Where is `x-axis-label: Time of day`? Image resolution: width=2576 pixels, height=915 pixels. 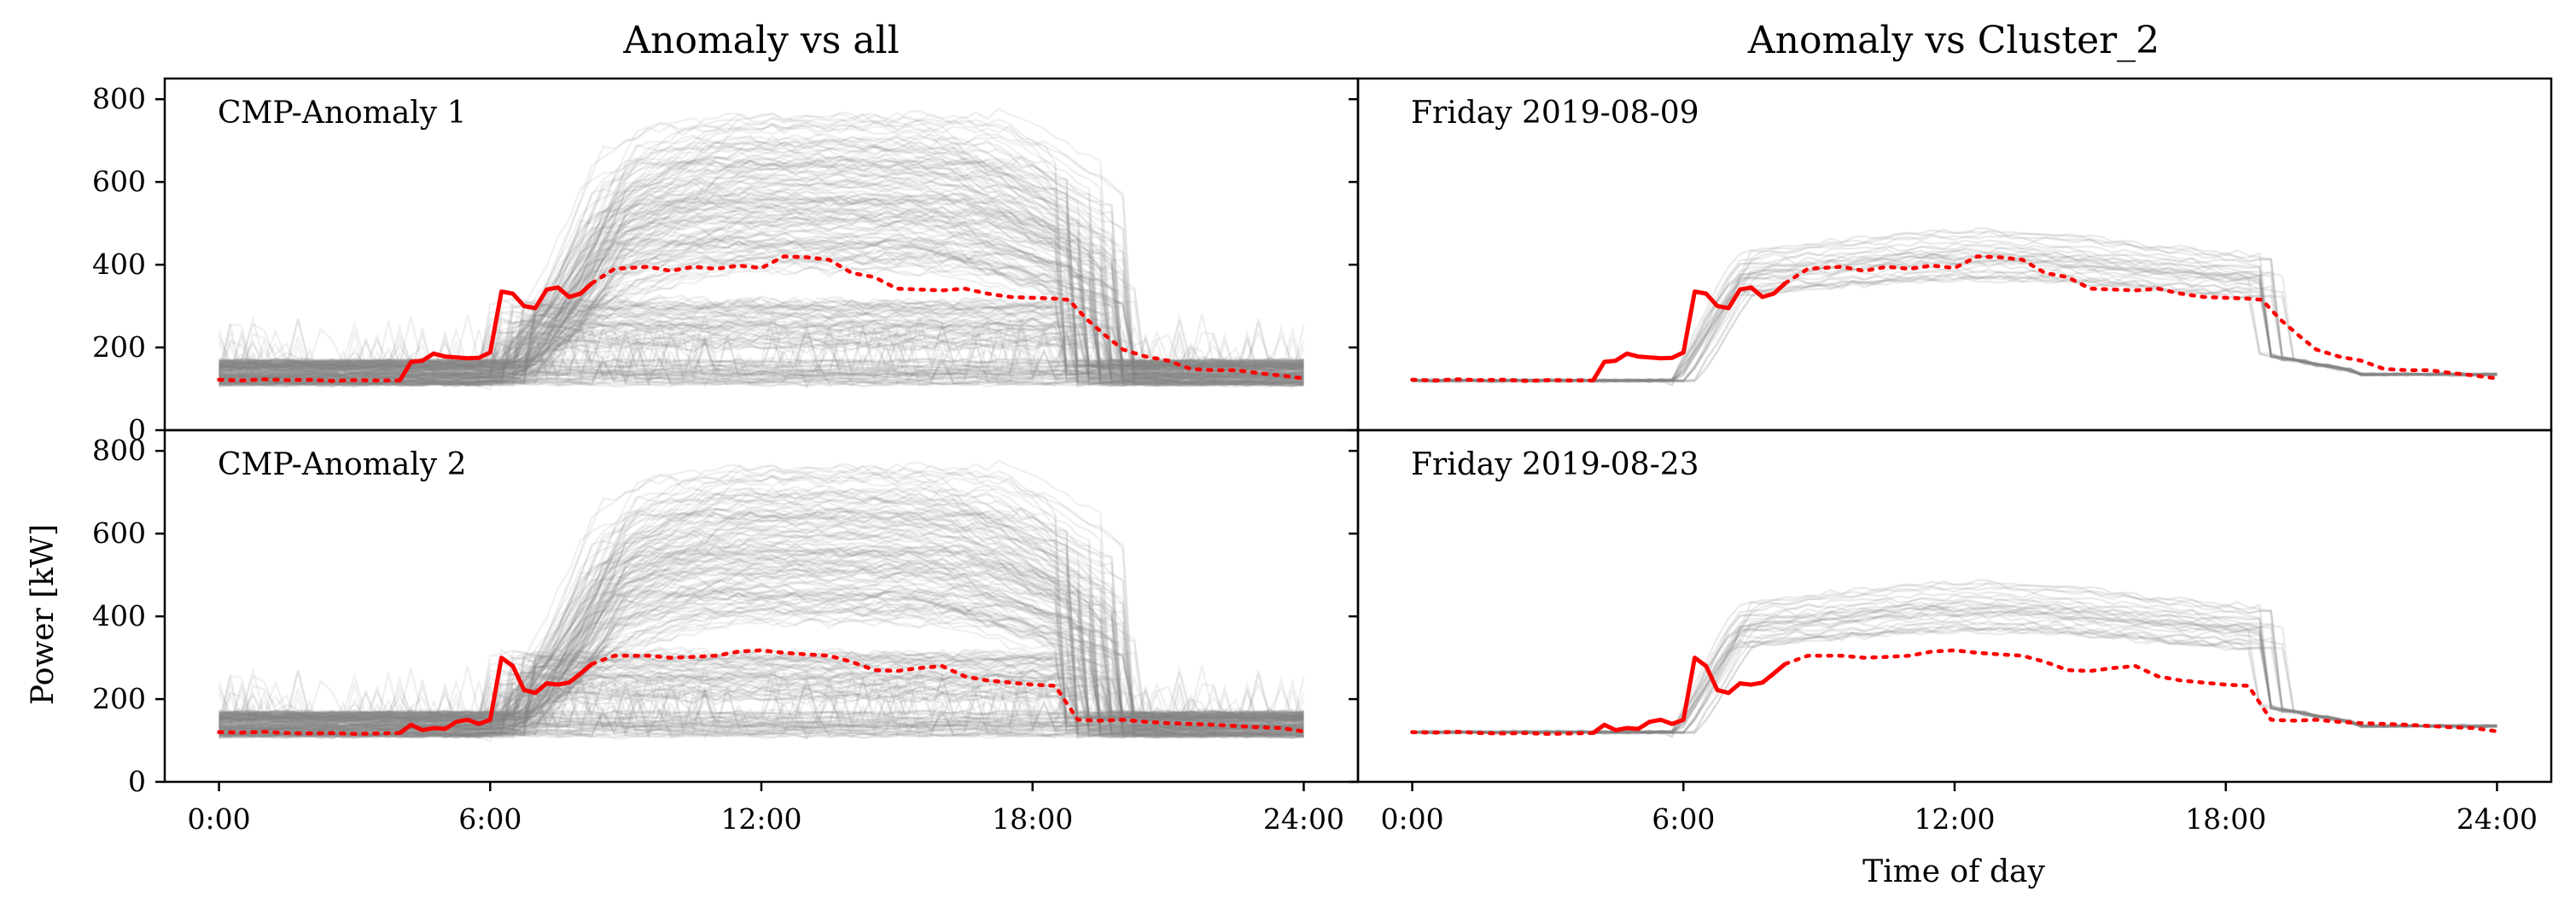 x-axis-label: Time of day is located at coordinates (1953, 871).